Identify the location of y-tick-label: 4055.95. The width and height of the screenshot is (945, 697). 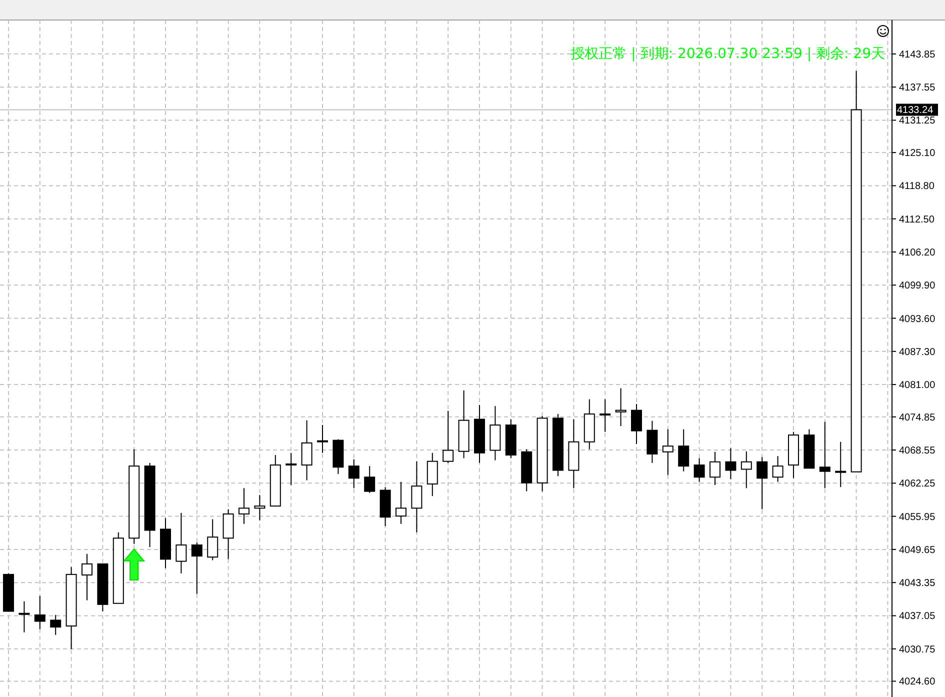
(917, 517).